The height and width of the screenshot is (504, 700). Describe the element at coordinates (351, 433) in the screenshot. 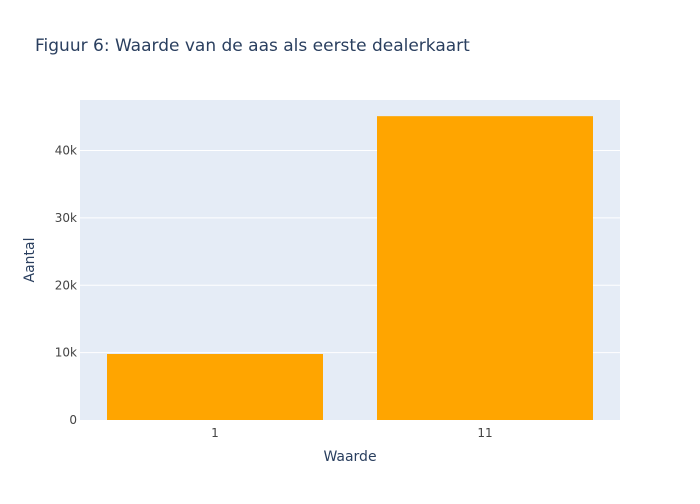

I see `x-axis-ticks: 1 11` at that location.